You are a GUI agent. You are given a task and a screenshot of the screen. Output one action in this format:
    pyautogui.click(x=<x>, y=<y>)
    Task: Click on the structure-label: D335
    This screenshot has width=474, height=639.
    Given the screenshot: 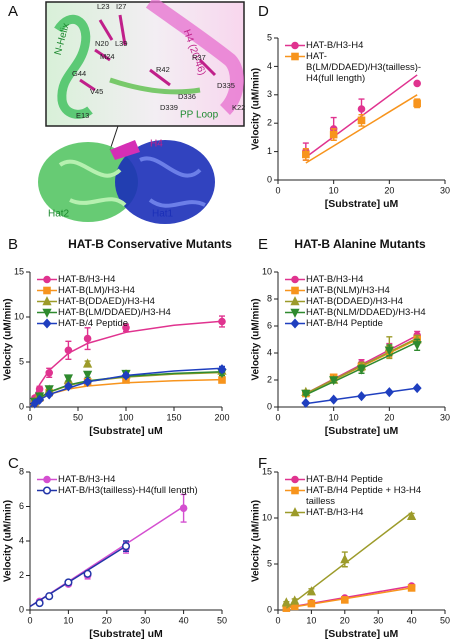 What is the action you would take?
    pyautogui.click(x=226, y=85)
    